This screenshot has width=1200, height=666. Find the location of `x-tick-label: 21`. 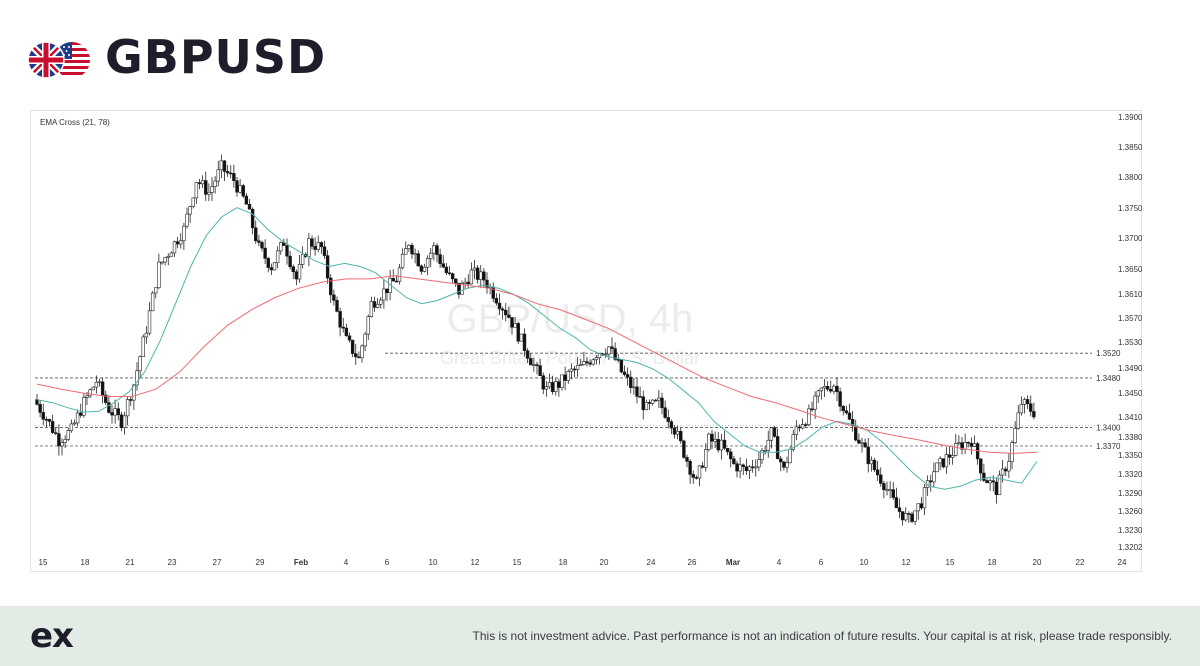

x-tick-label: 21 is located at coordinates (130, 562).